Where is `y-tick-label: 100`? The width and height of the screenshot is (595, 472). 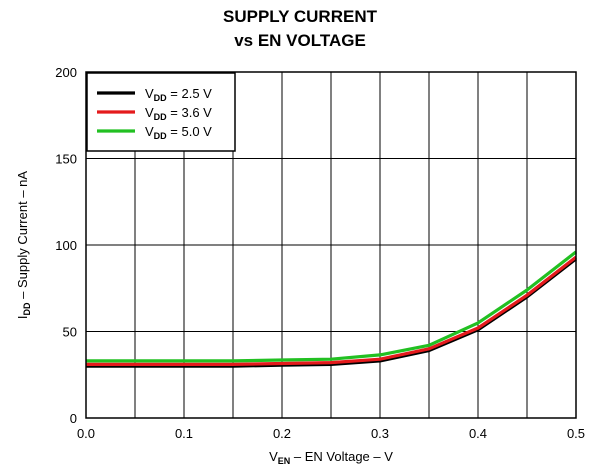 y-tick-label: 100 is located at coordinates (66, 245).